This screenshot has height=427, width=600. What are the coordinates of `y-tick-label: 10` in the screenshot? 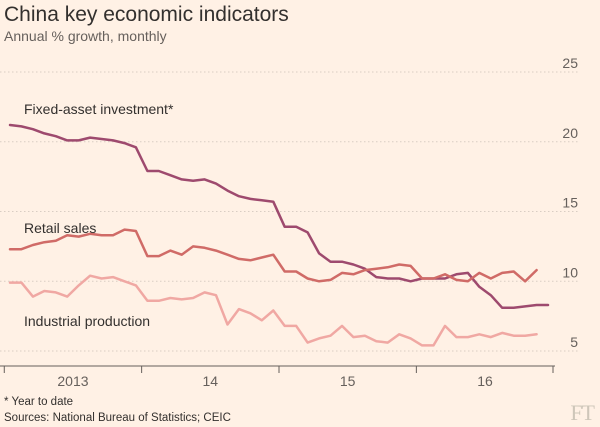 It's located at (570, 272).